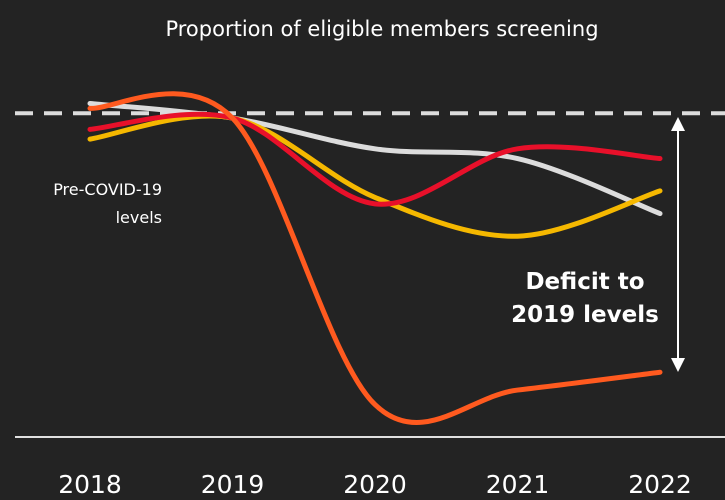 This screenshot has width=725, height=500. What do you see at coordinates (518, 484) in the screenshot?
I see `x-tick-label: 2021` at bounding box center [518, 484].